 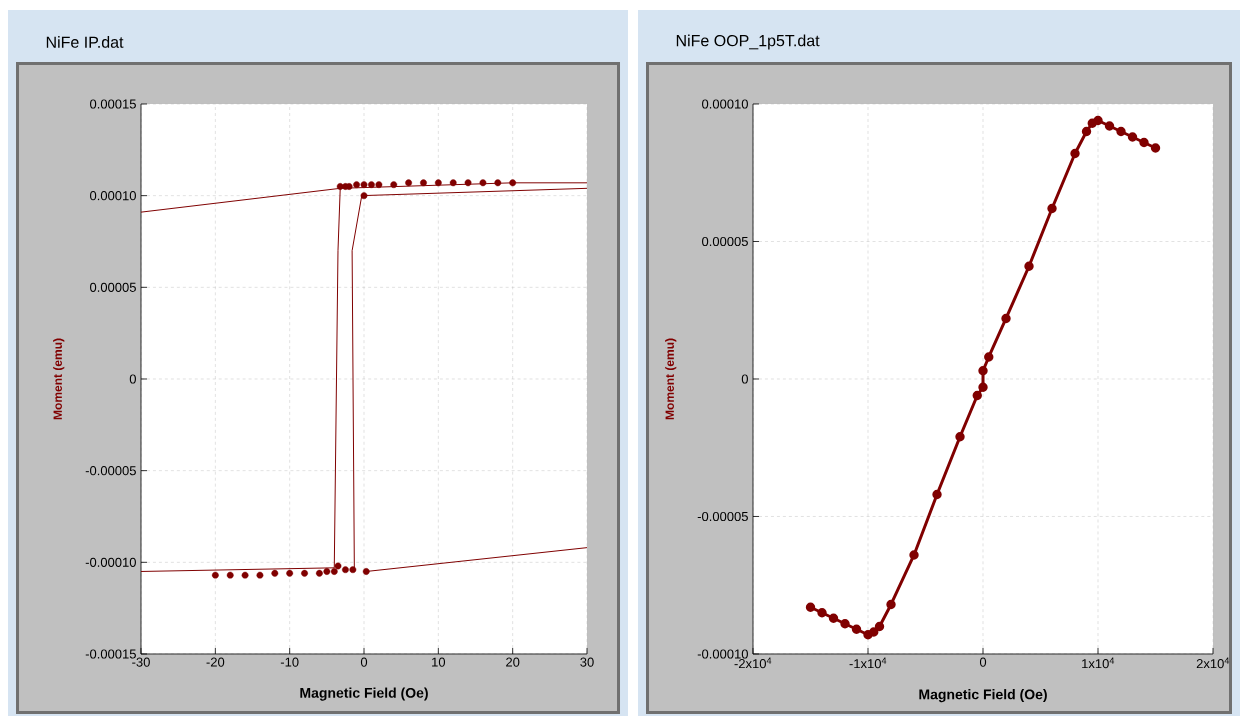 I want to click on y-tick-label: 0.00015, so click(x=113, y=104).